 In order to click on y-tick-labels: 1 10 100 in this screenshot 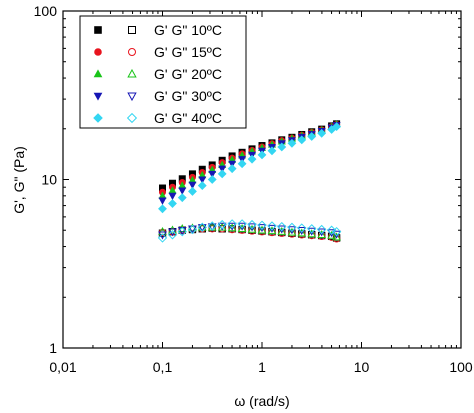, I will do `click(46, 179)`.